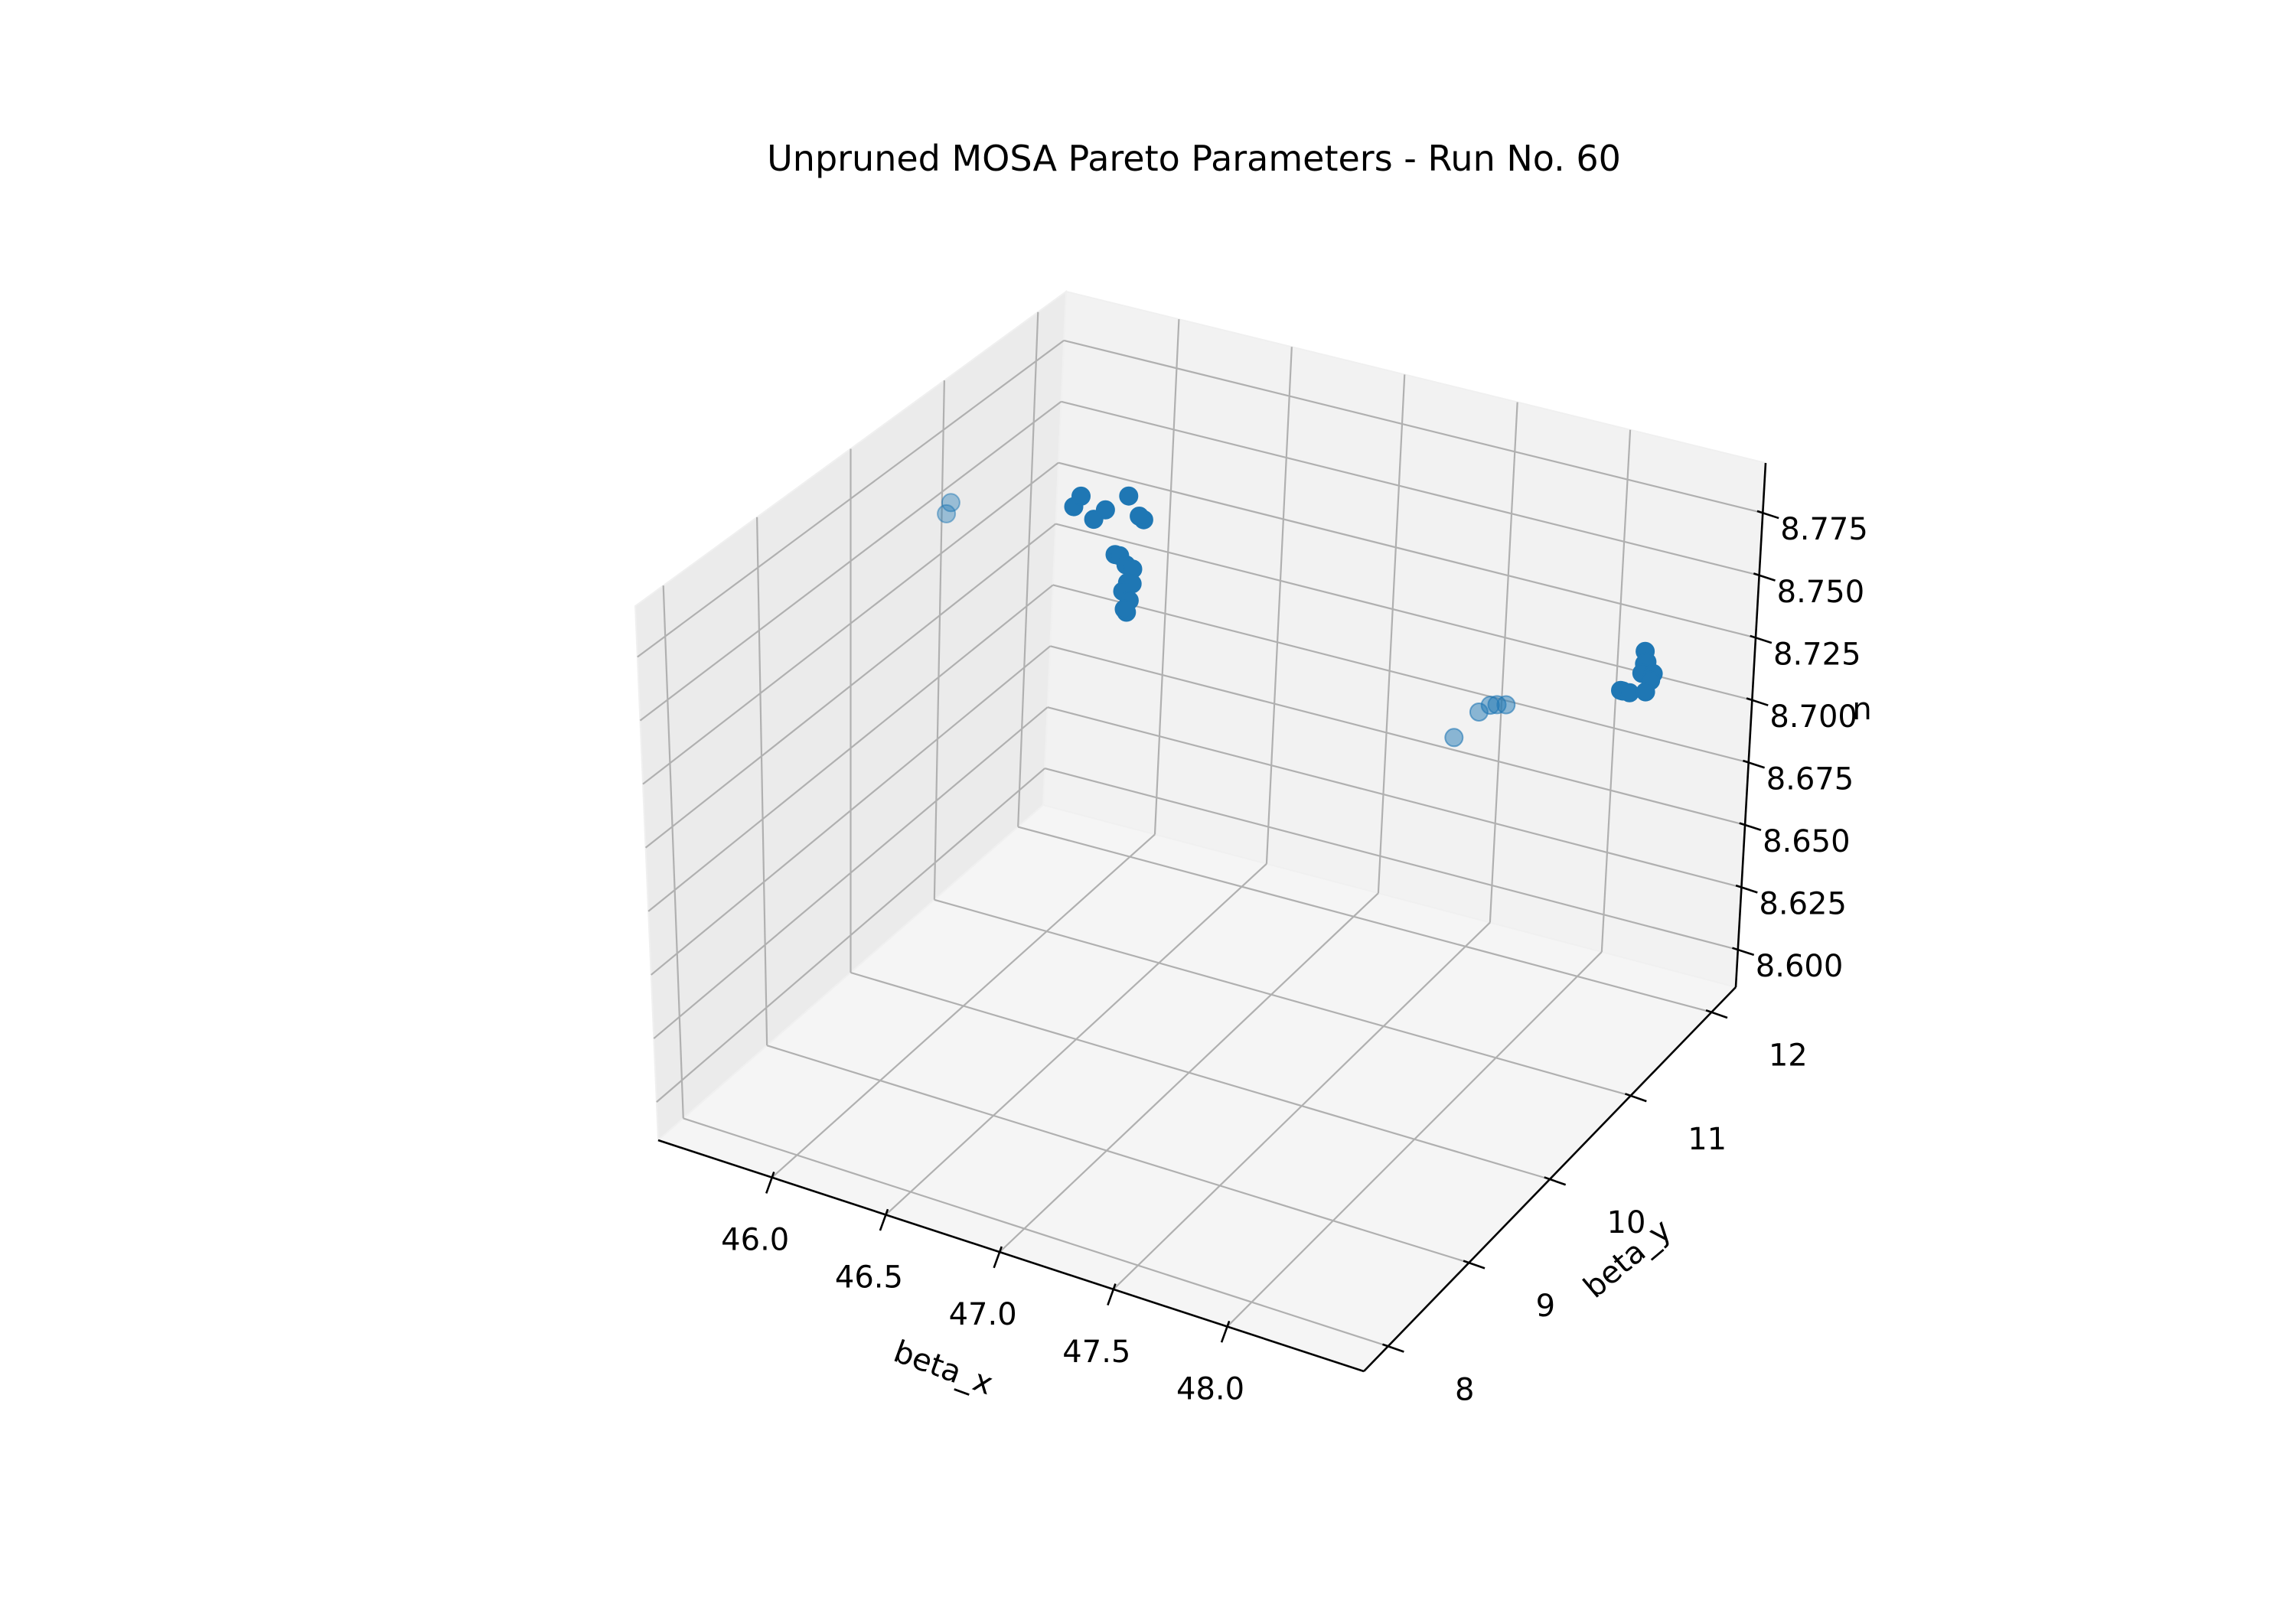  Describe the element at coordinates (1800, 967) in the screenshot. I see `z-tick-label: 8.600` at that location.